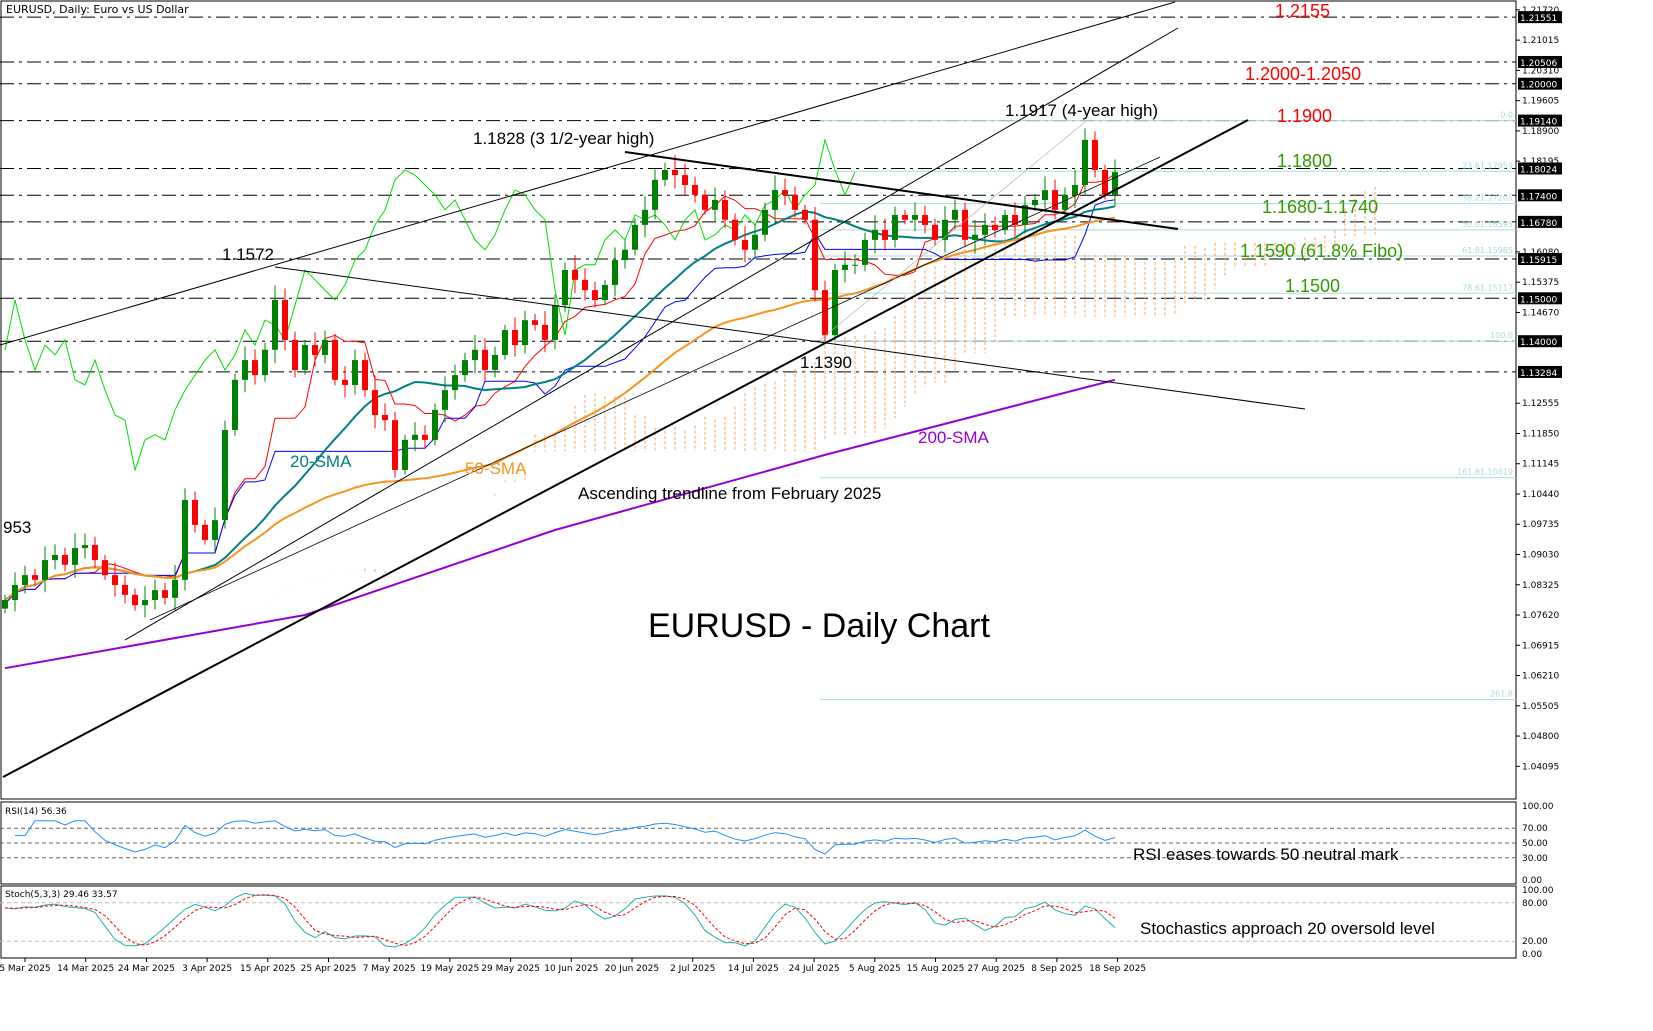 The height and width of the screenshot is (1031, 1653). I want to click on level-tag-text: 1.15000, so click(1538, 300).